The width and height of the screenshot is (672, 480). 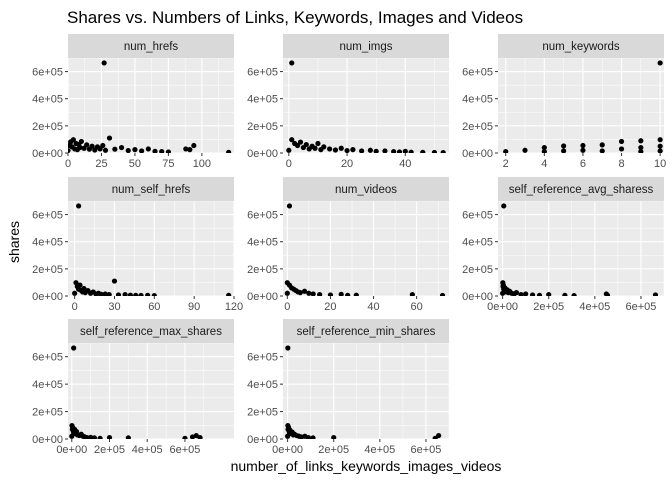 I want to click on x-tick-label: 4, so click(x=544, y=164).